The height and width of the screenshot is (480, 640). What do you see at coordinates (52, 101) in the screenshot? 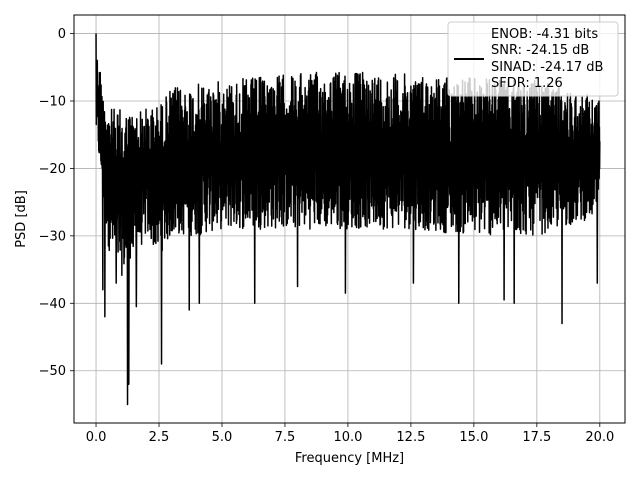
I see `y-tick-label: −10` at bounding box center [52, 101].